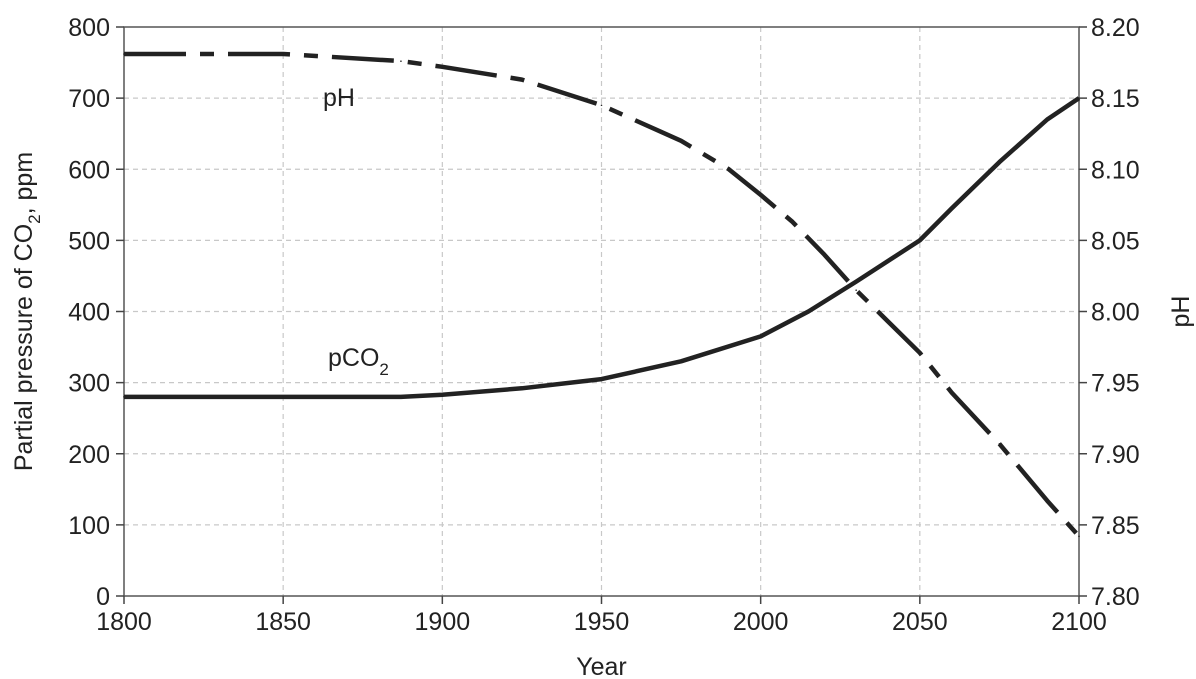 This screenshot has height=679, width=1196. I want to click on series-label-ph: pH, so click(339, 98).